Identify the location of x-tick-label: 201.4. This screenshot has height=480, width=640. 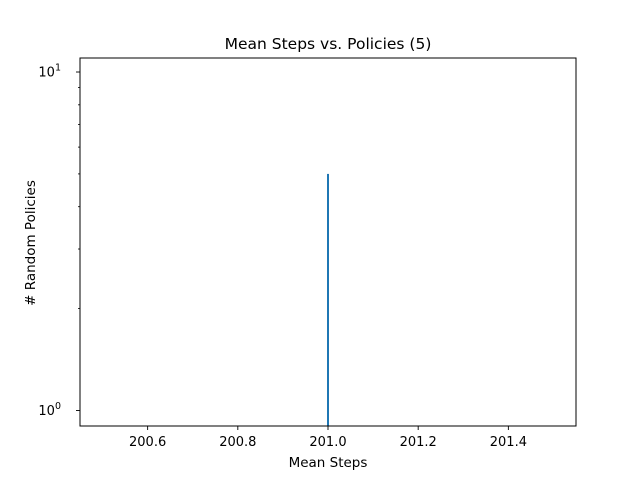
(508, 442).